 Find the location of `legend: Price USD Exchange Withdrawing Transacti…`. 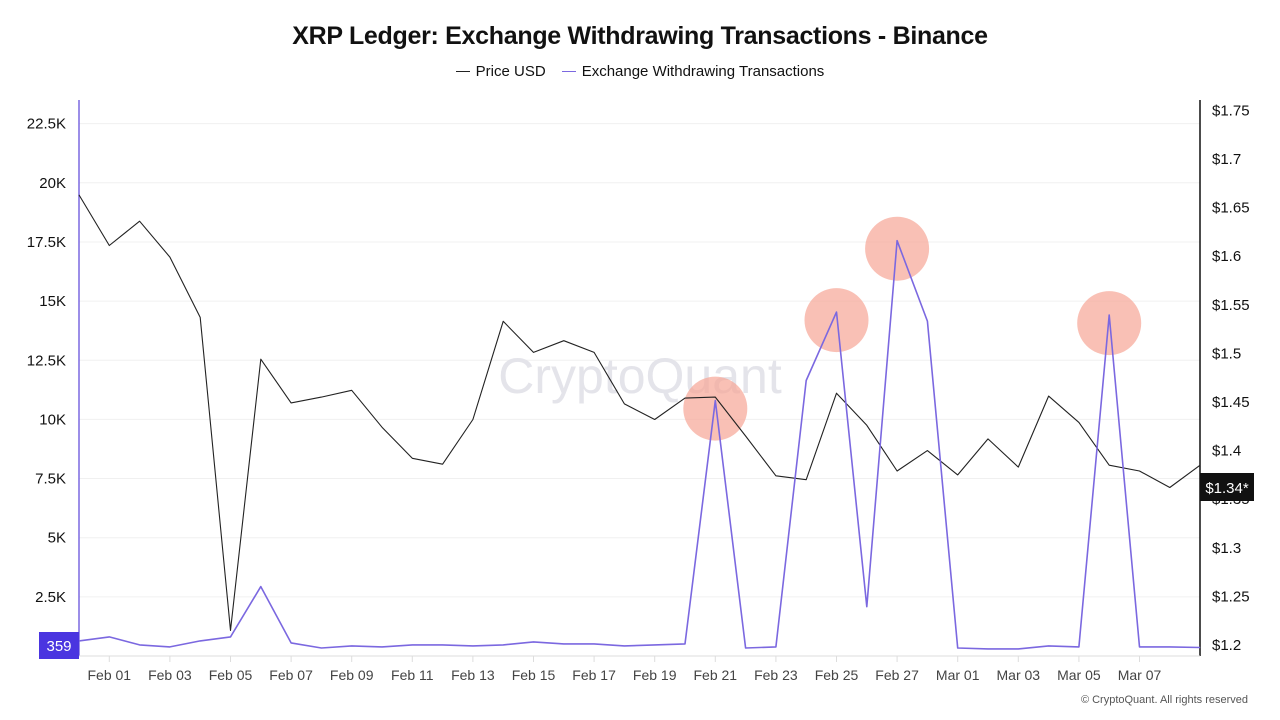

legend: Price USD Exchange Withdrawing Transacti… is located at coordinates (640, 71).